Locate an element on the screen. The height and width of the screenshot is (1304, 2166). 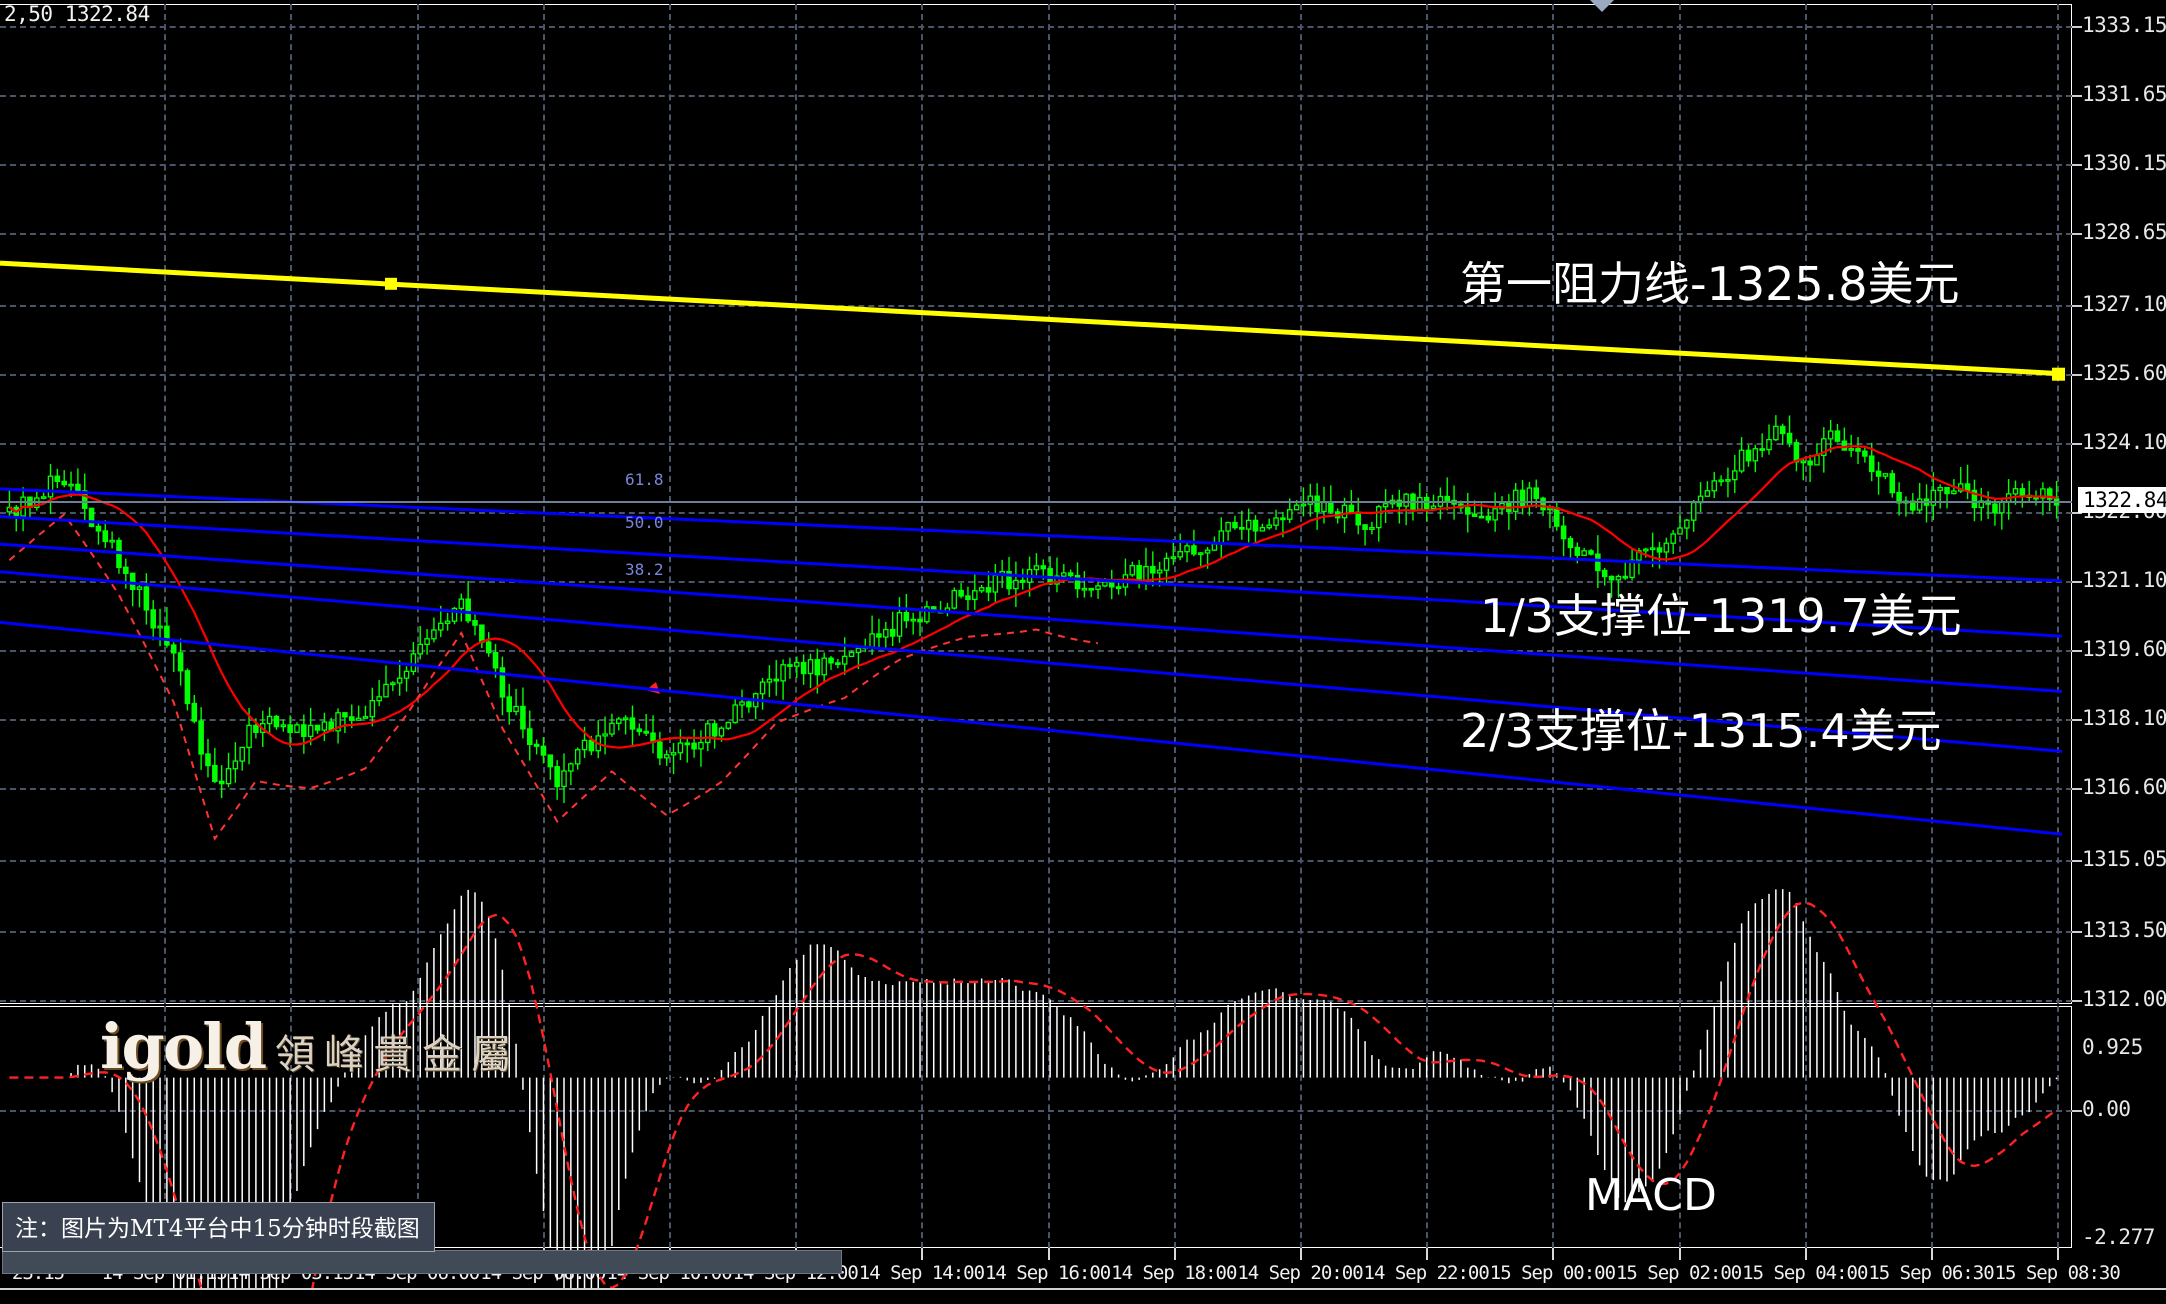
annotation-support-one-third: 1/3支撑位-1319.7美元 is located at coordinates (1721, 613).